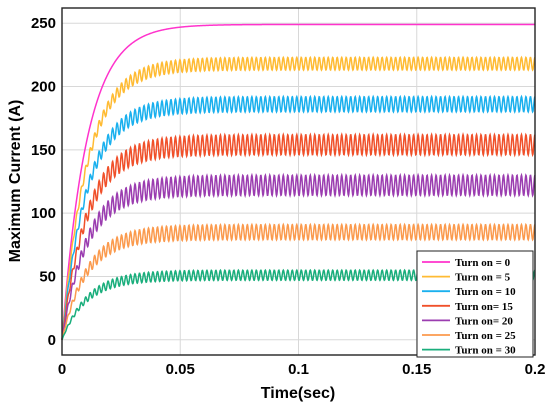 The height and width of the screenshot is (409, 550). I want to click on y-tick-label: 150, so click(43, 150).